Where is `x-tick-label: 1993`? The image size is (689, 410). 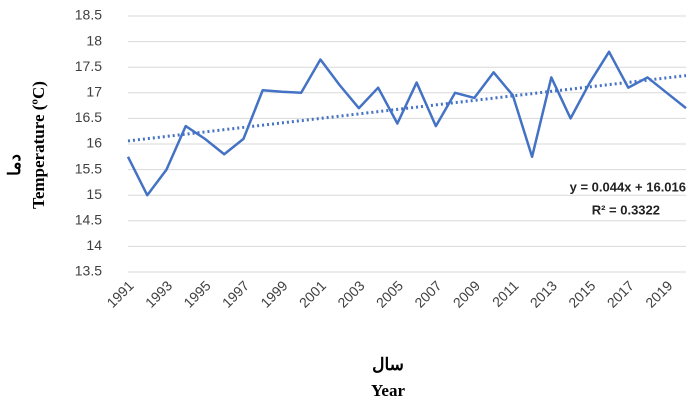 x-tick-label: 1993 is located at coordinates (158, 293).